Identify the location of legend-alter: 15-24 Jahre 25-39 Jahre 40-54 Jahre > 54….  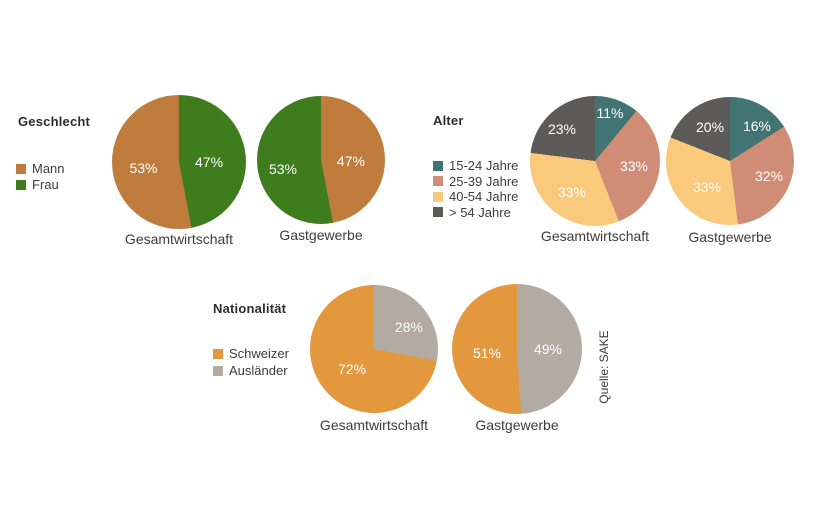
(475, 189).